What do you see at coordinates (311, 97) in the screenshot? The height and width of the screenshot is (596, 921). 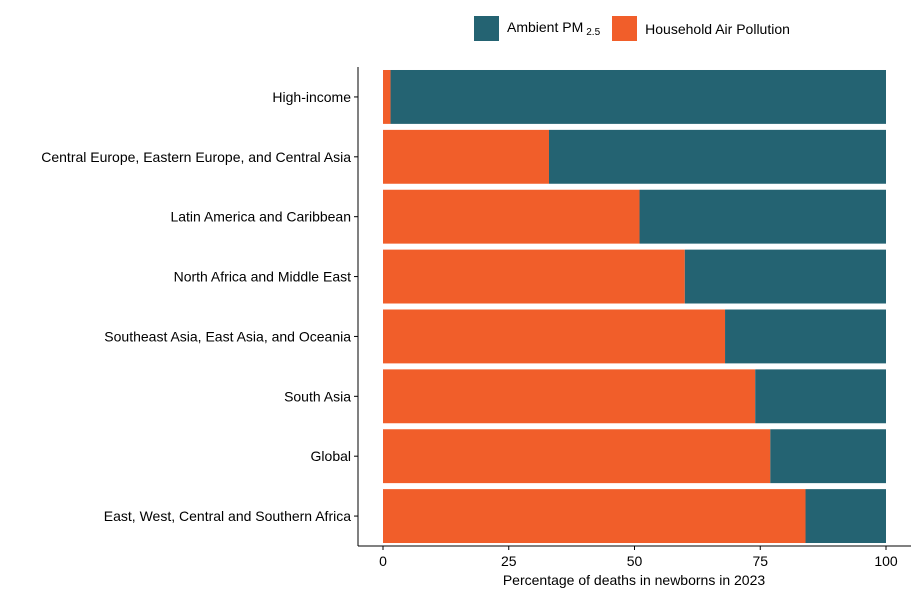 I see `y-tick-label: High-income` at bounding box center [311, 97].